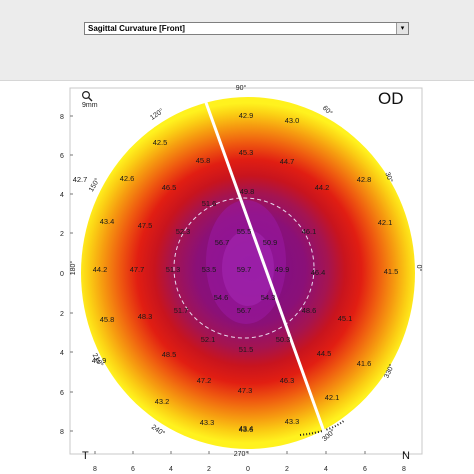  What do you see at coordinates (402, 28) in the screenshot?
I see `chevron-down-icon: ▾` at bounding box center [402, 28].